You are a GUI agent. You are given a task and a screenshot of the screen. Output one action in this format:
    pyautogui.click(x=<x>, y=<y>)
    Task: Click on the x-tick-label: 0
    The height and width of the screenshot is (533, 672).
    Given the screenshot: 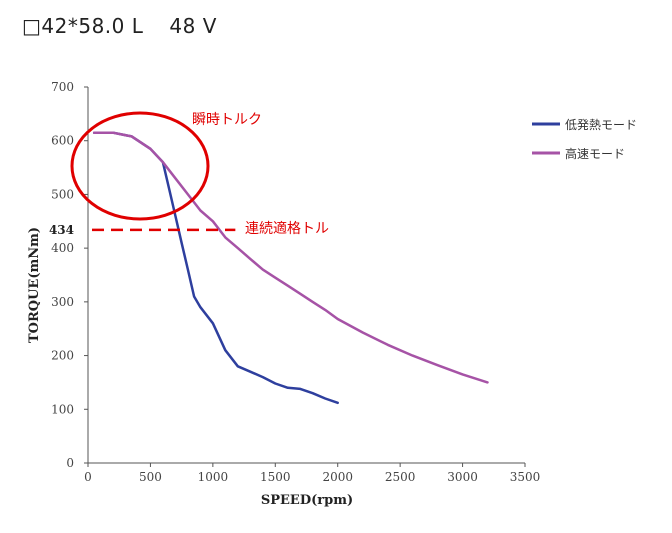 What is the action you would take?
    pyautogui.click(x=88, y=477)
    